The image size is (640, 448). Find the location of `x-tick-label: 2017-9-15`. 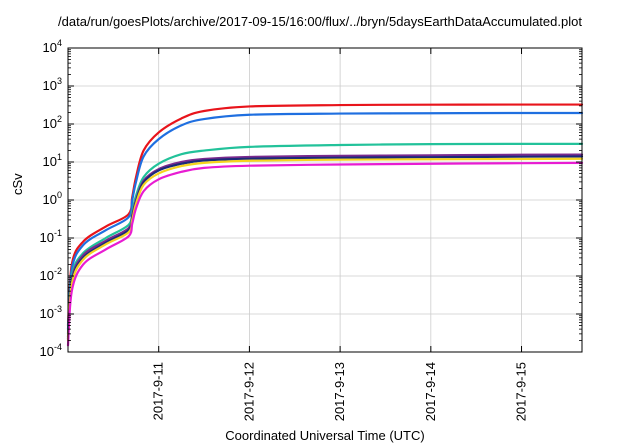

x-tick-label: 2017-9-15 is located at coordinates (521, 391).